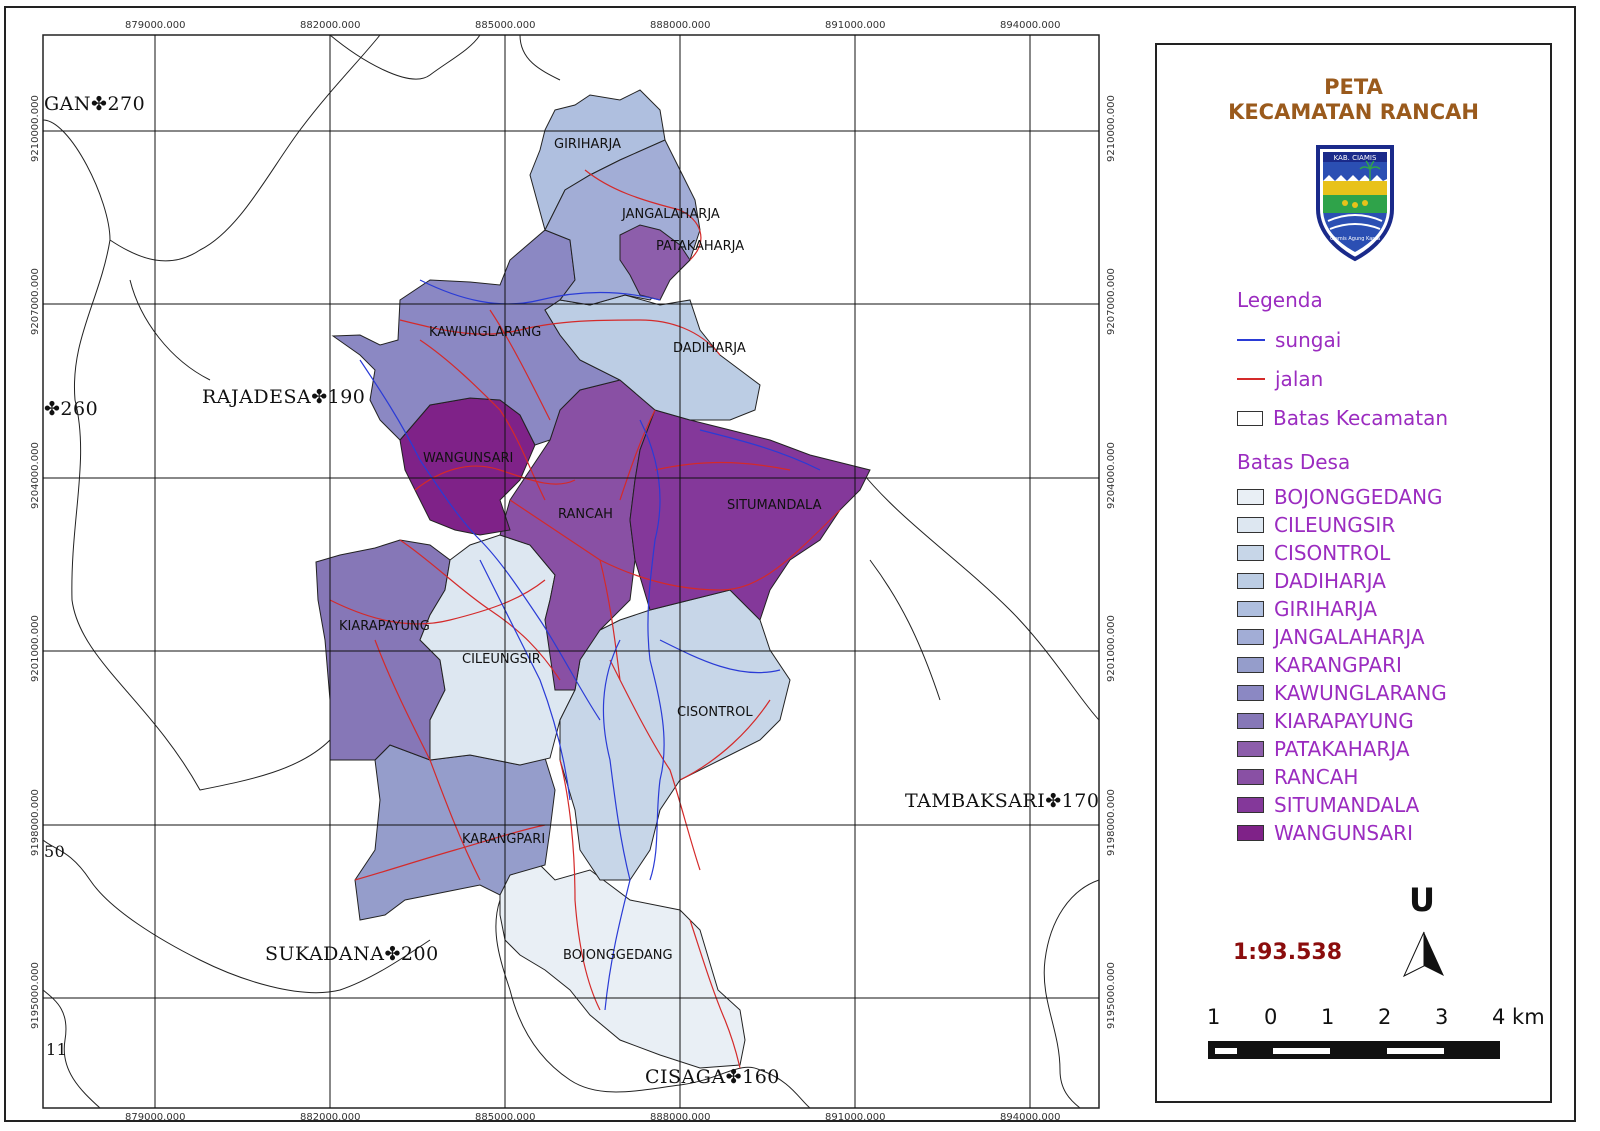  I want to click on scale-number: 1, so click(1328, 1017).